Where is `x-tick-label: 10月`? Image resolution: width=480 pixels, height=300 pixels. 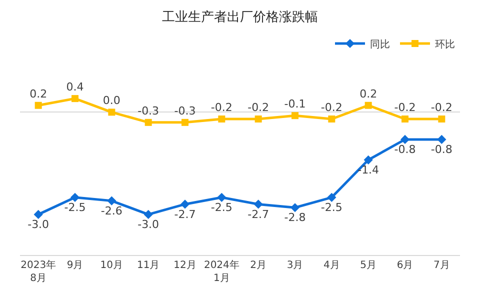
x-tick-label: 10月 is located at coordinates (112, 265).